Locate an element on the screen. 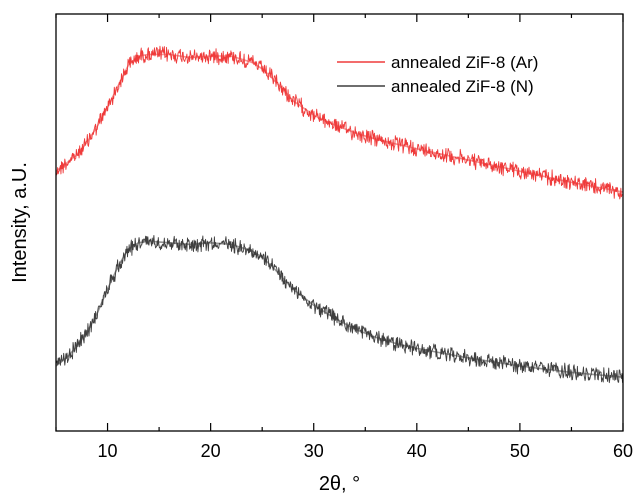  legend: annealed ZiF-8 (Ar) annealed ZiF-8 (N) is located at coordinates (437, 74).